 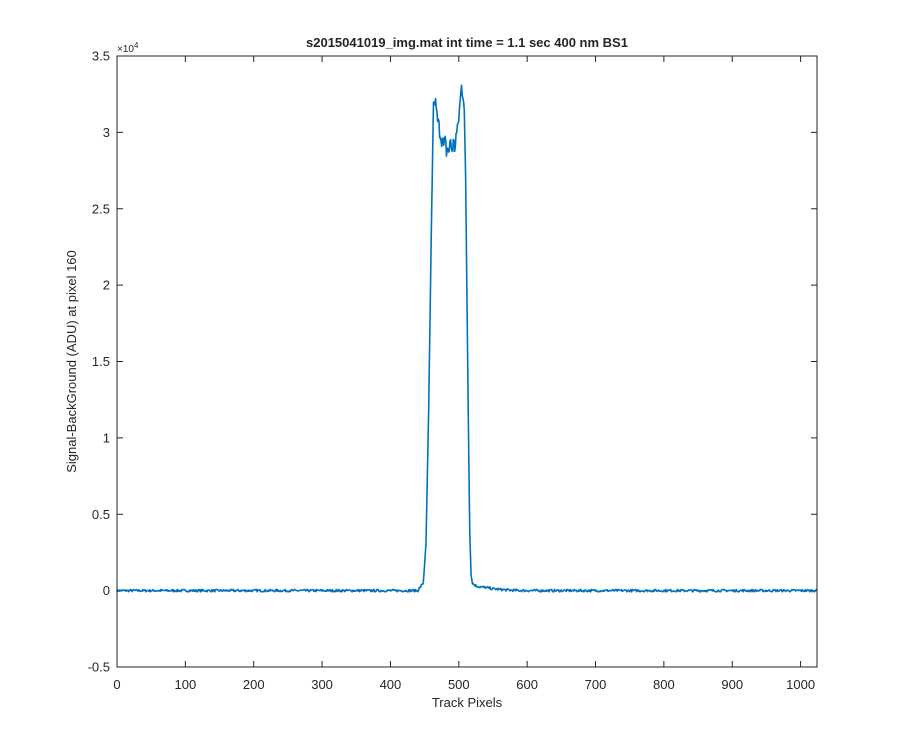 What do you see at coordinates (459, 684) in the screenshot?
I see `x-tick-label: 500` at bounding box center [459, 684].